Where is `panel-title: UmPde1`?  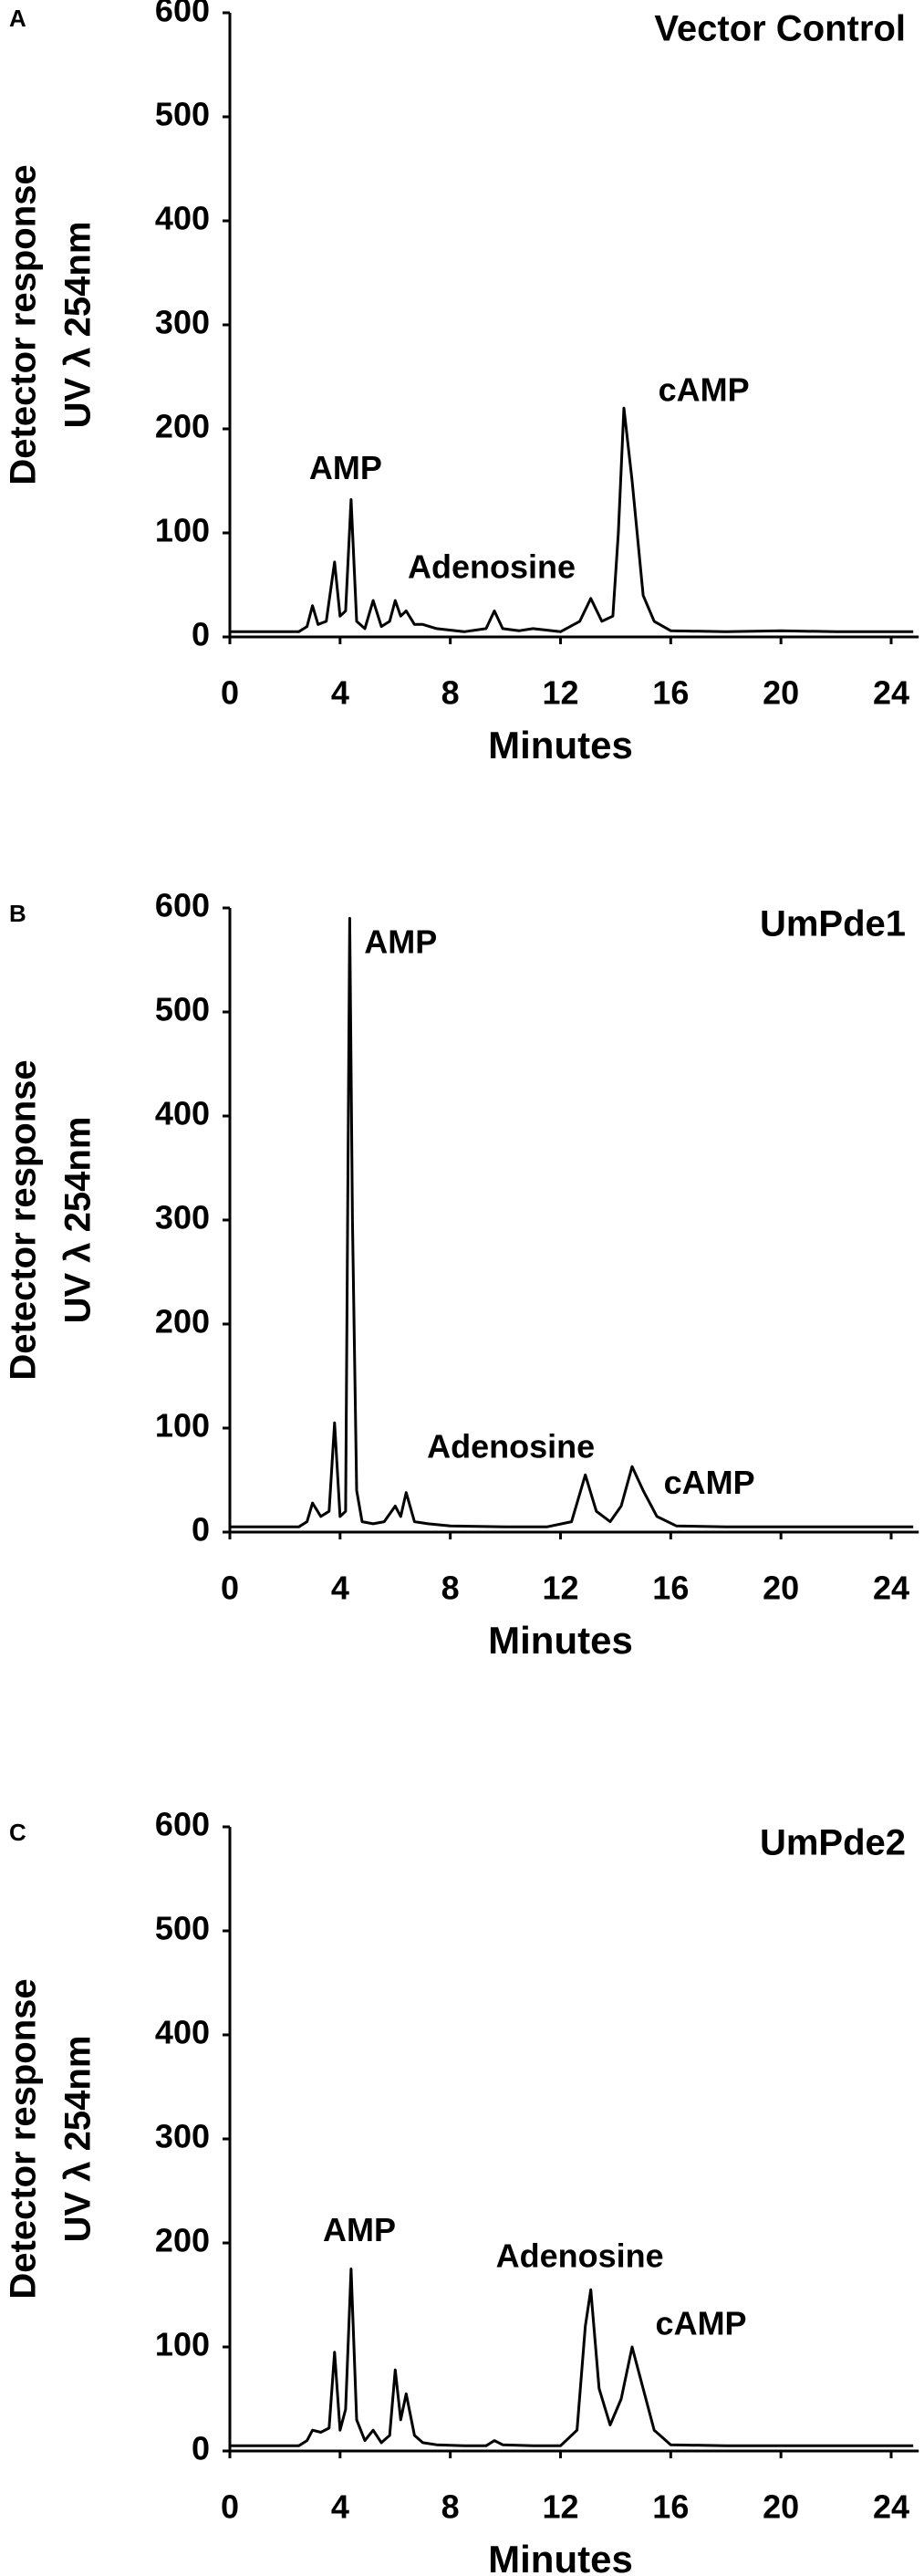 panel-title: UmPde1 is located at coordinates (833, 924).